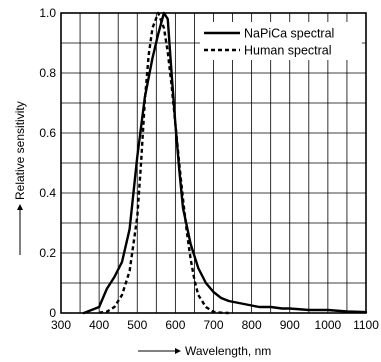  I want to click on y-axis-label: Relative sensitivity, so click(20, 150).